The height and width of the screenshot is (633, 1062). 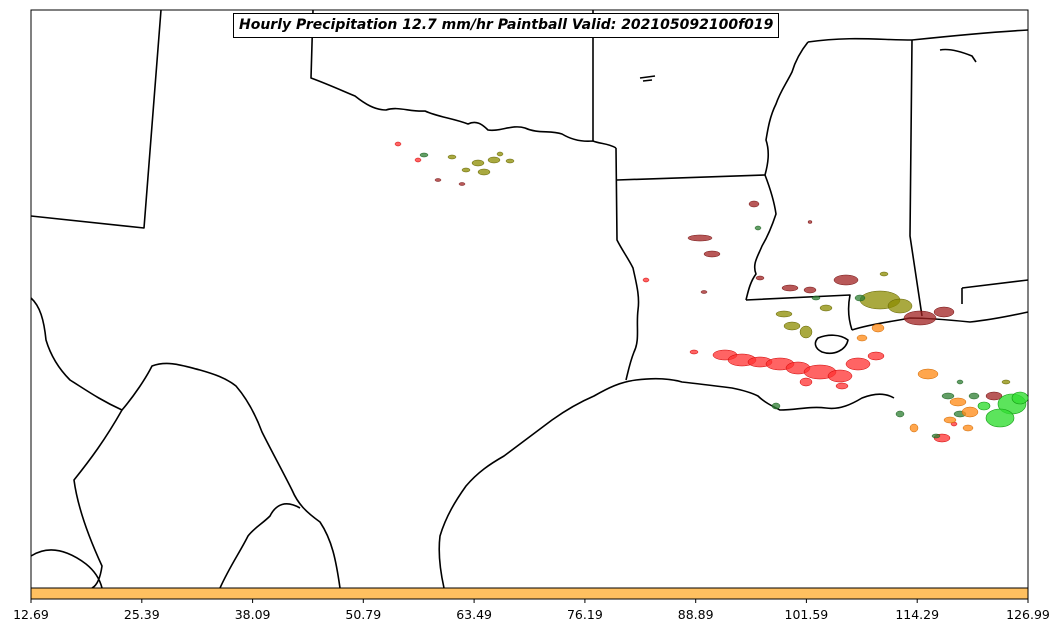 I want to click on colorbar-tick-label: 126.99, so click(x=1028, y=614).